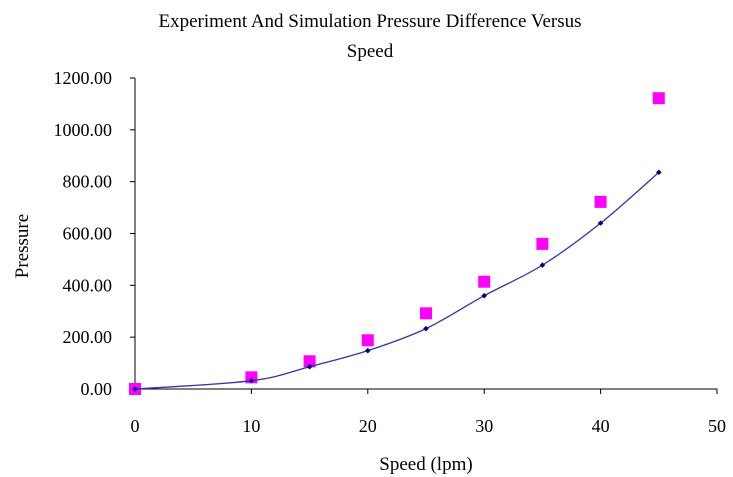 The image size is (733, 477). Describe the element at coordinates (370, 51) in the screenshot. I see `chart-title-line-2: Speed` at that location.